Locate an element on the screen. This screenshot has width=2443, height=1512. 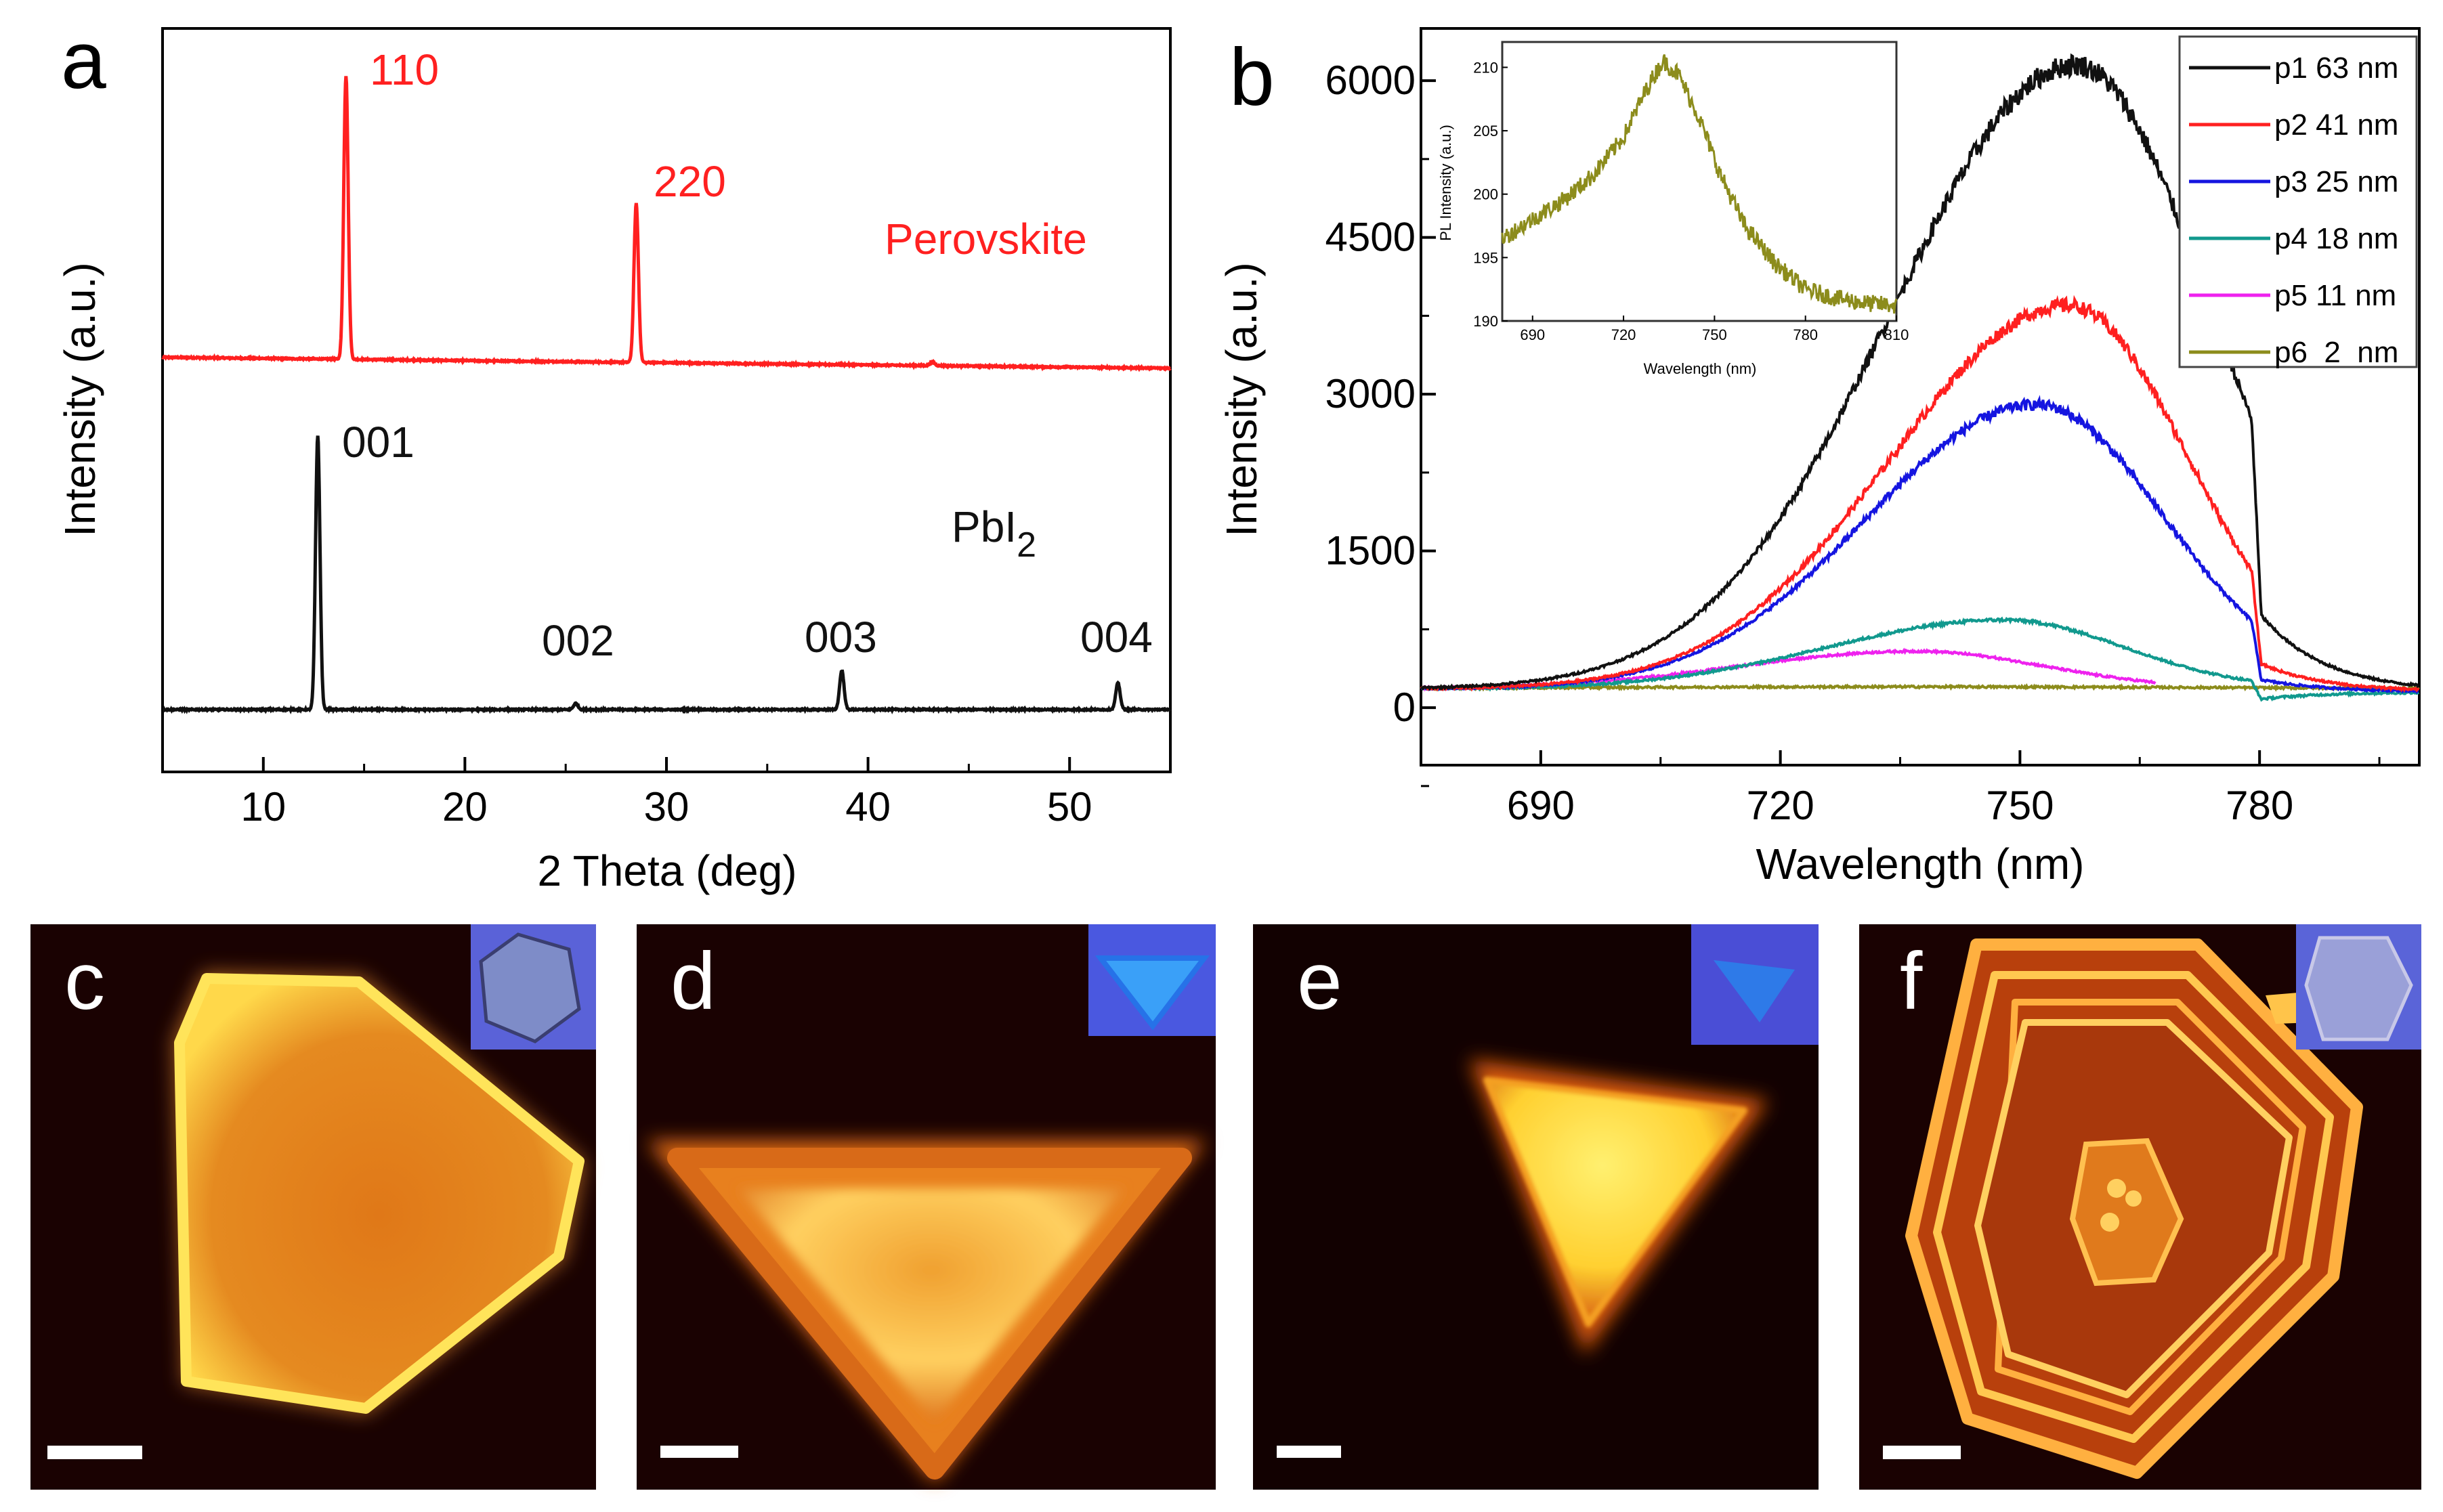
legend-label: p4 18 nm is located at coordinates (2336, 238).